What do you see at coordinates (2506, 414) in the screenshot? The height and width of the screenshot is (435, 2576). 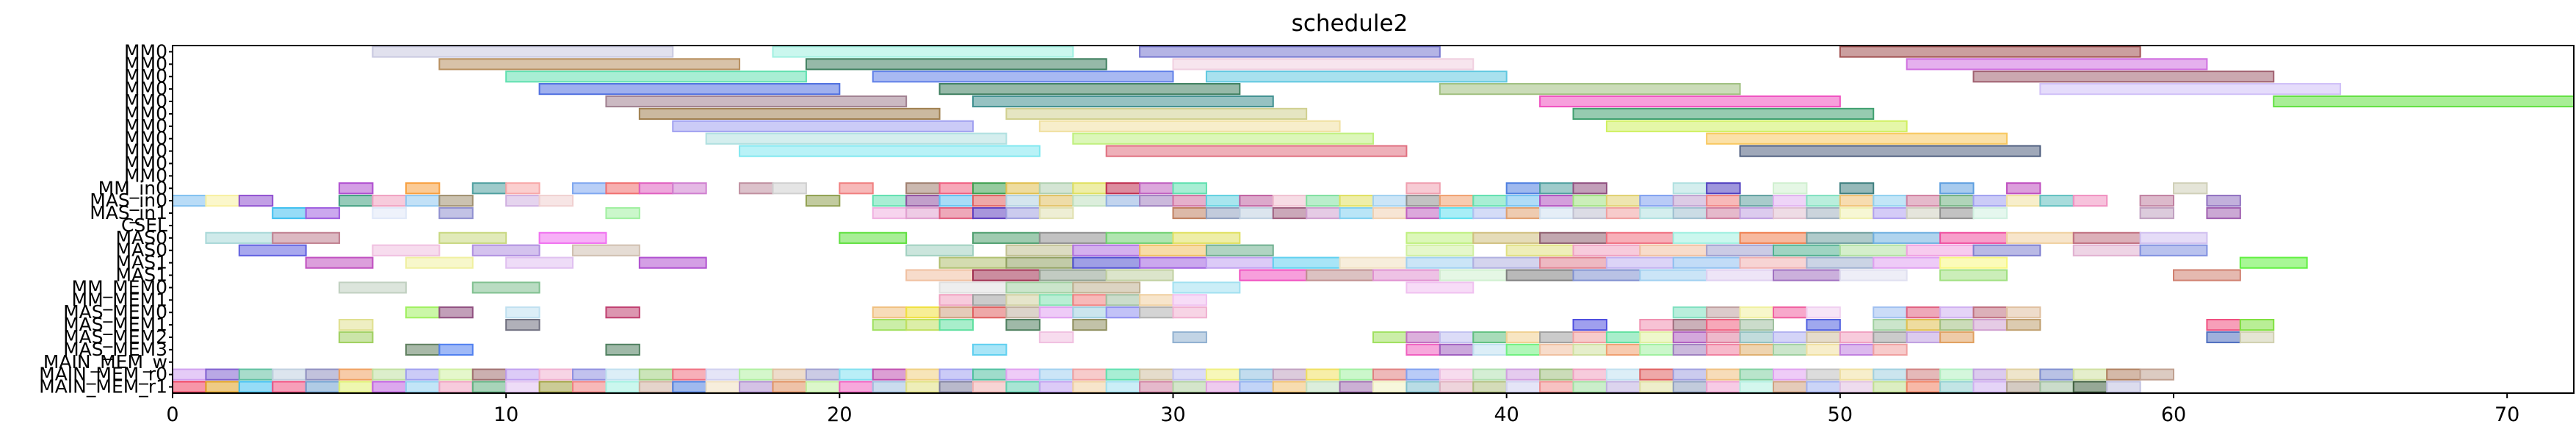 I see `x-tick-label: 70` at bounding box center [2506, 414].